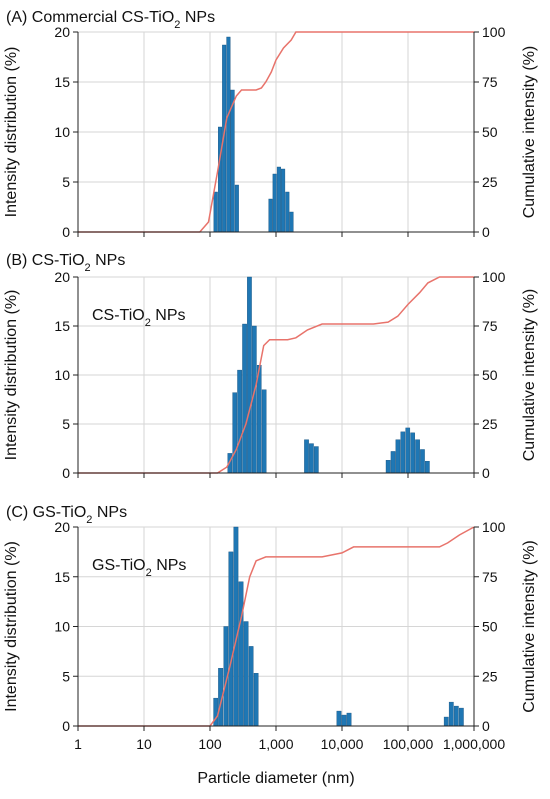 The image size is (550, 799). I want to click on x-tick-label: 1,000, so click(275, 744).